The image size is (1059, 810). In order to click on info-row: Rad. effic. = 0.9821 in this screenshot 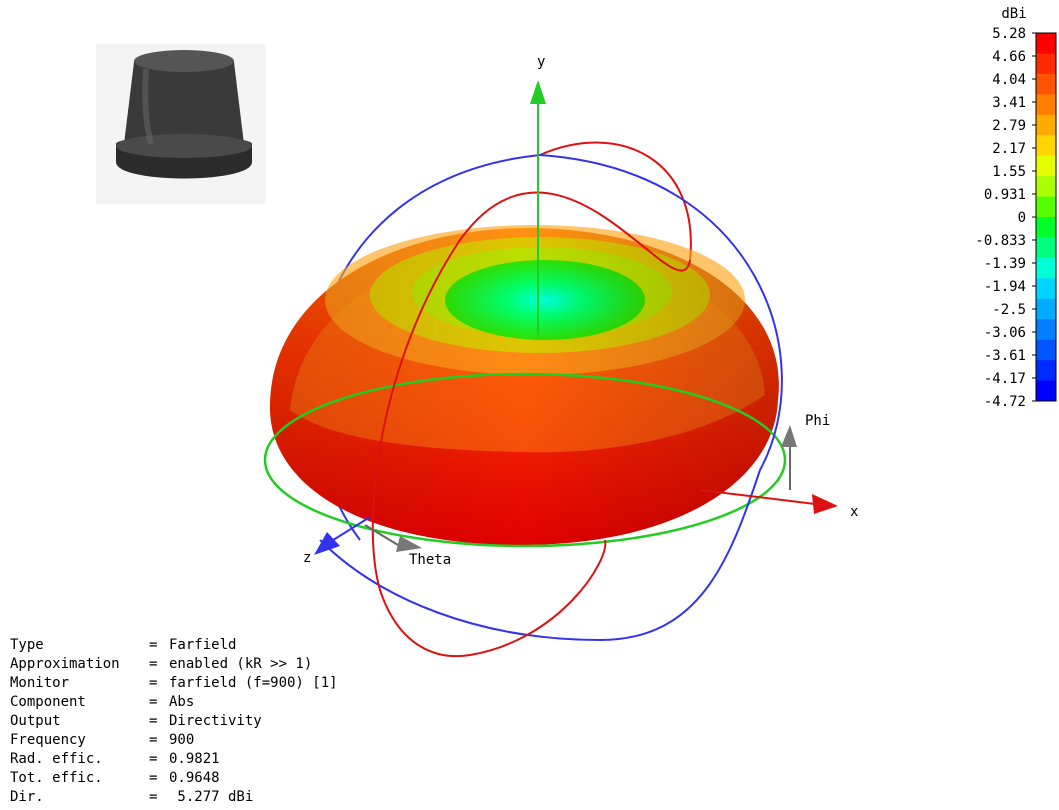, I will do `click(174, 759)`.